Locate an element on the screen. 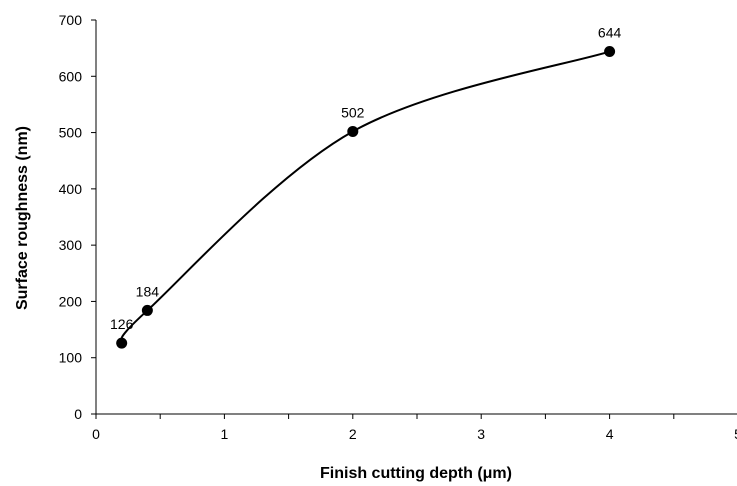 The width and height of the screenshot is (737, 486). x-tick-label: 0 is located at coordinates (96, 434).